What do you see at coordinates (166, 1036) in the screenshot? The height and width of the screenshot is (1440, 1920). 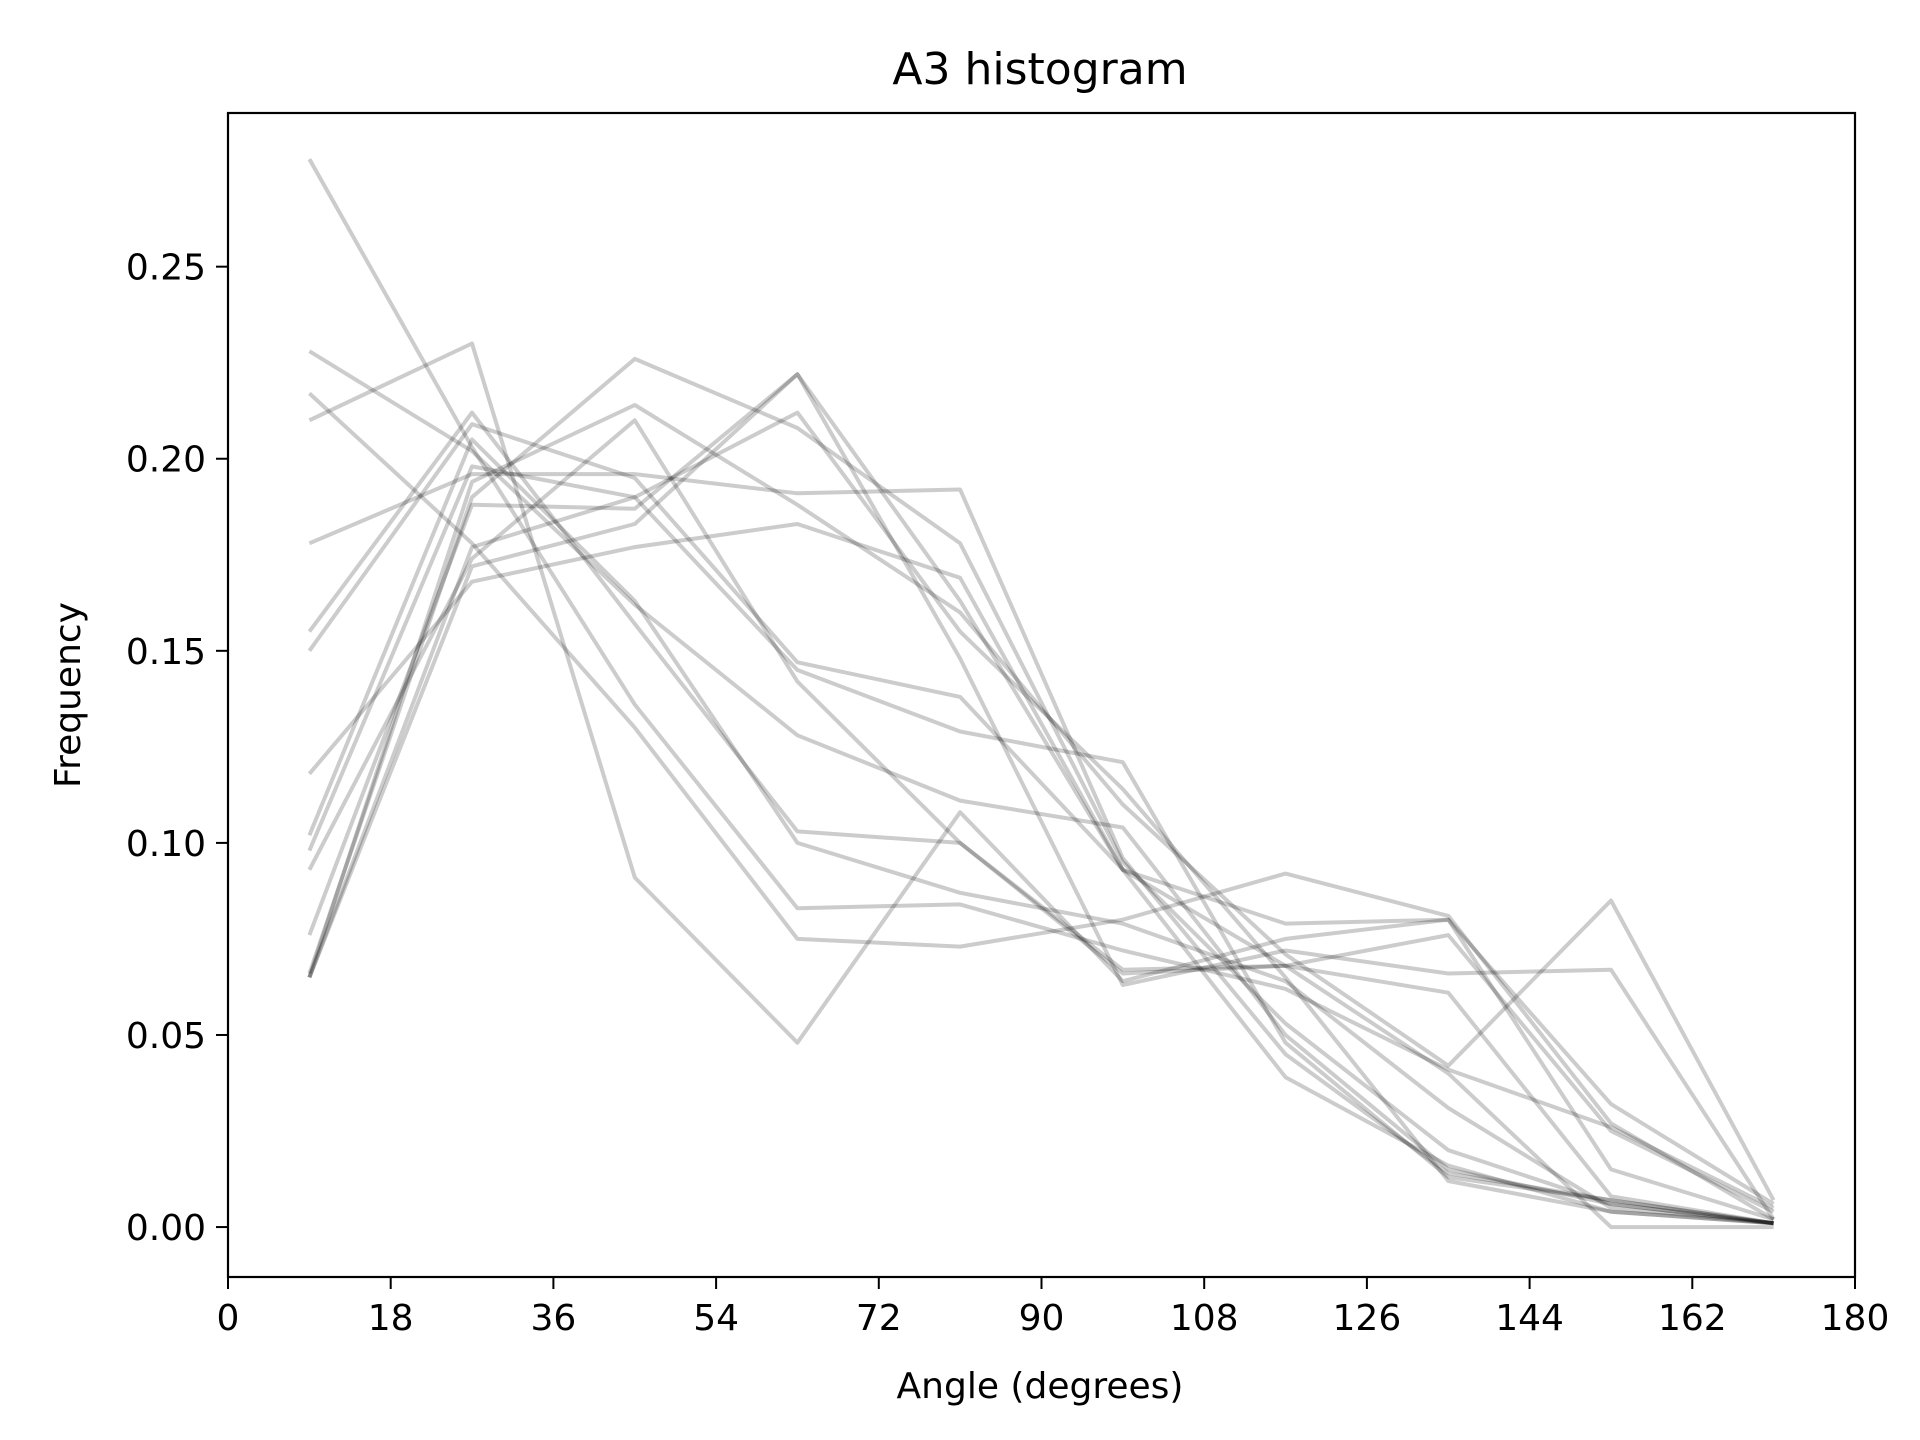 I see `y-tick-label: 0.05` at bounding box center [166, 1036].